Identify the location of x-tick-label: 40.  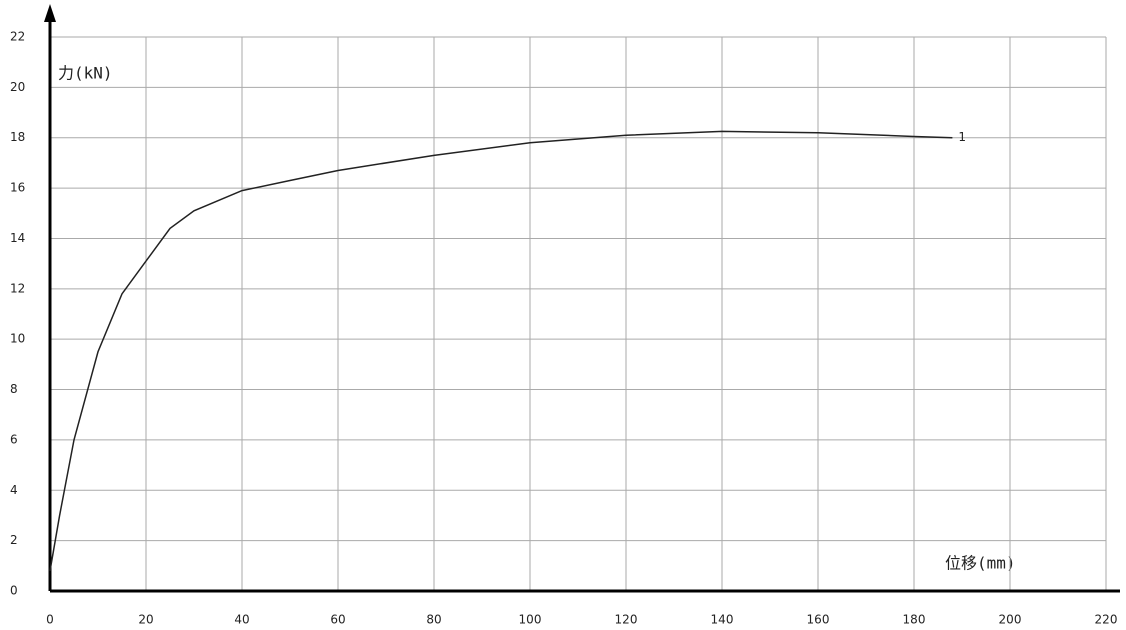
(241, 620).